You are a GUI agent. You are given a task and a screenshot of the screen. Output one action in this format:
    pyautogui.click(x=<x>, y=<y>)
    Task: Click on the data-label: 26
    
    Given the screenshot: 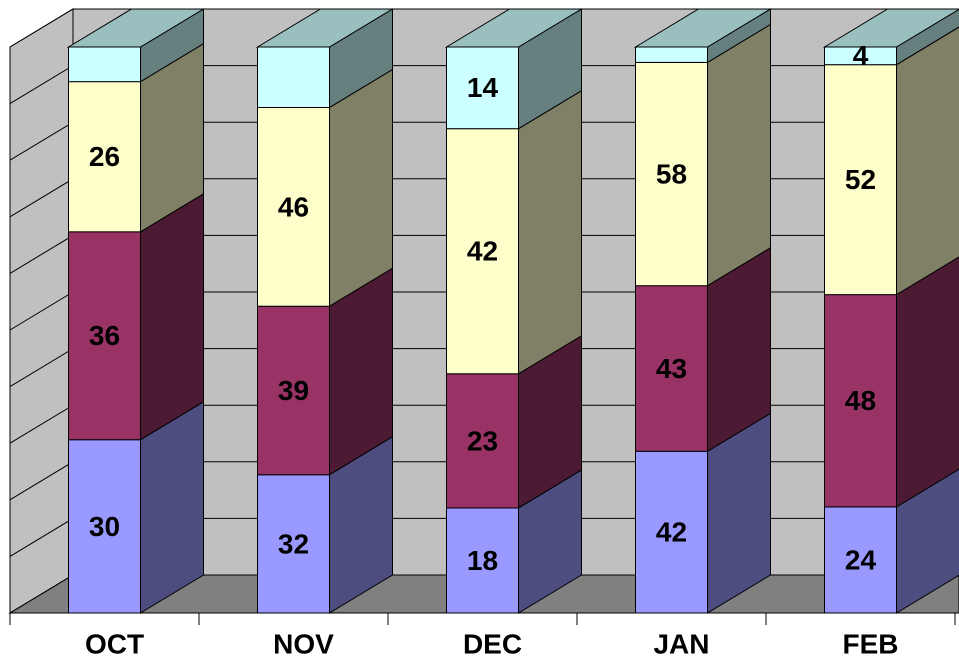 What is the action you would take?
    pyautogui.click(x=104, y=156)
    